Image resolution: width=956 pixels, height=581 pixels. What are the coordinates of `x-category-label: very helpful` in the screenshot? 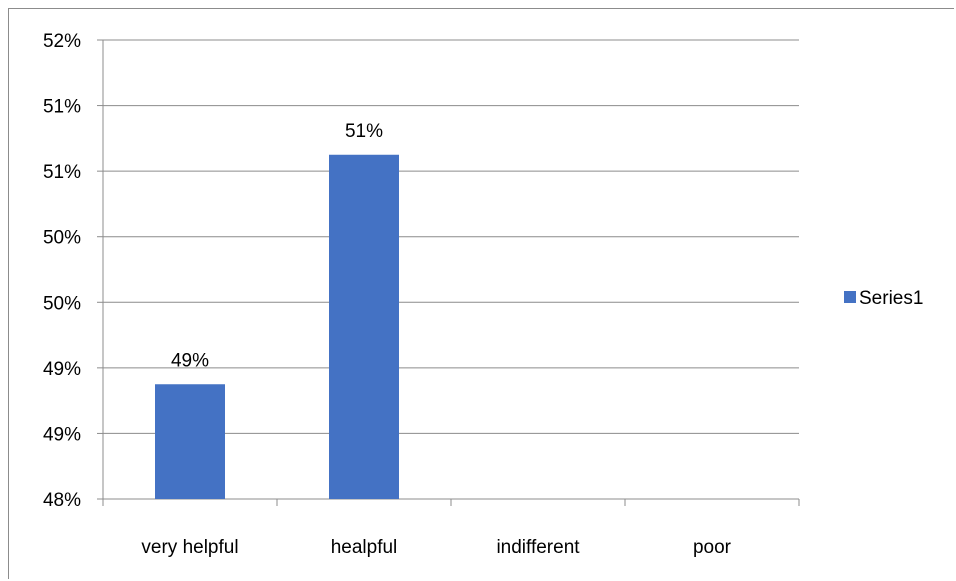 It's located at (189, 547).